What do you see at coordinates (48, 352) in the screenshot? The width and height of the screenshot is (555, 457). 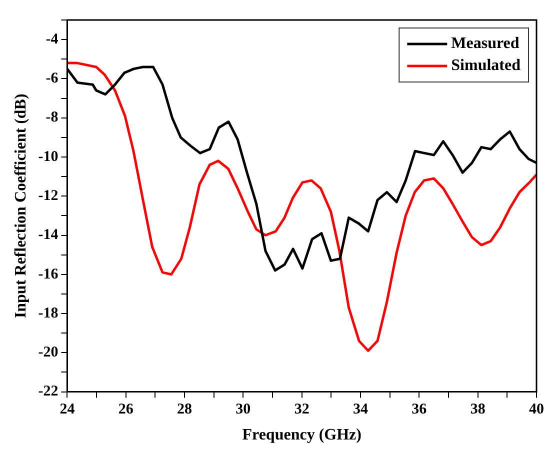 I see `y-tick-label: -20` at bounding box center [48, 352].